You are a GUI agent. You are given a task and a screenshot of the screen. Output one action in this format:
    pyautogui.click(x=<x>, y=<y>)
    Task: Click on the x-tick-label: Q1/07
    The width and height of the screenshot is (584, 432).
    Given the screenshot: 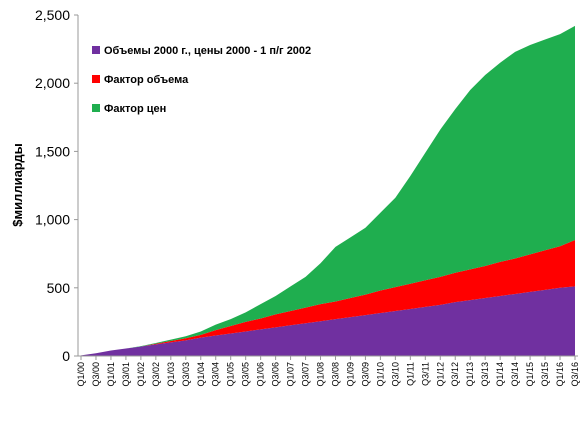 What is the action you would take?
    pyautogui.click(x=291, y=374)
    